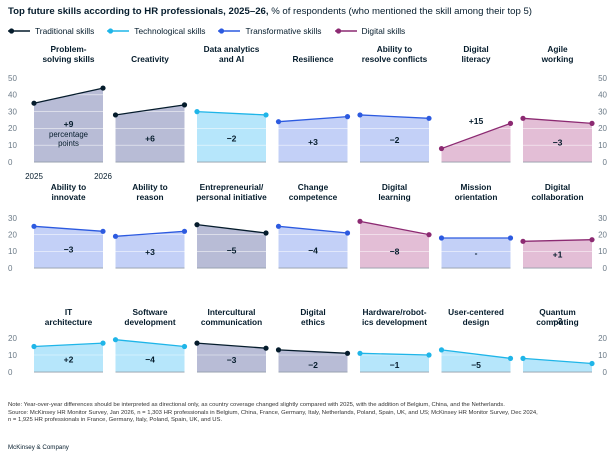 This screenshot has height=465, width=615. I want to click on skill-panel: Digital literacy +15, so click(476, 103).